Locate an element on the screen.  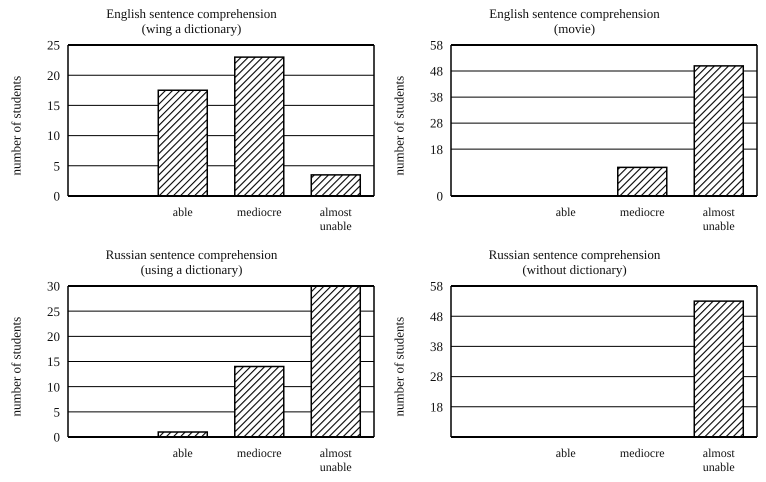
y-tick-label: 30 is located at coordinates (53, 286).